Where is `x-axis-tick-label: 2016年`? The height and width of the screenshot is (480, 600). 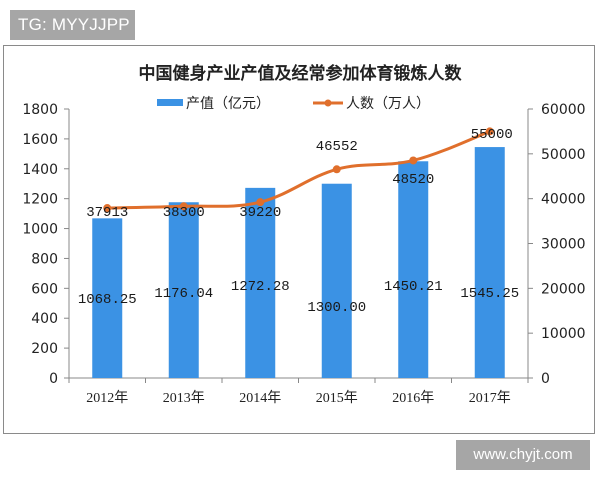 x-axis-tick-label: 2016年 is located at coordinates (413, 398).